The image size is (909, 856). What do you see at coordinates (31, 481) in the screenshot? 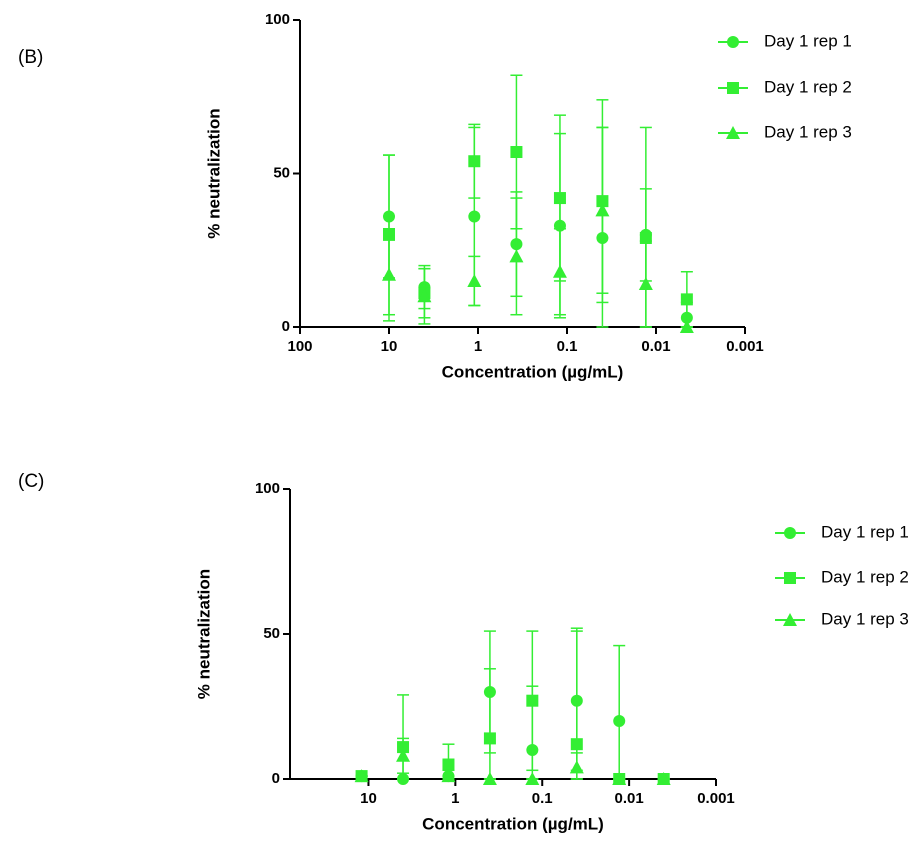
I see `panel-label: (C)` at bounding box center [31, 481].